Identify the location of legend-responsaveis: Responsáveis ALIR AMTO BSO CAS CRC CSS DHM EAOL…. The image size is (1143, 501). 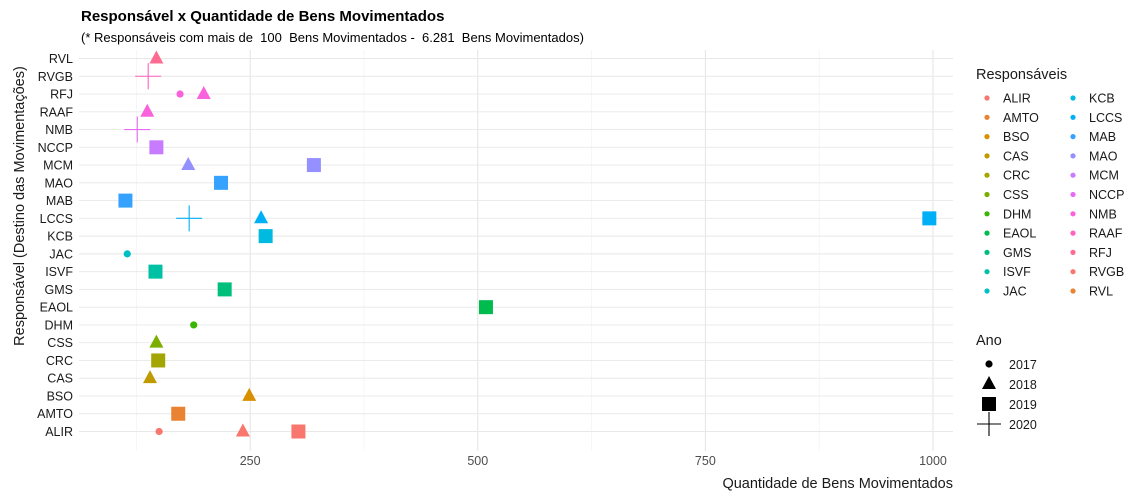
(1050, 183).